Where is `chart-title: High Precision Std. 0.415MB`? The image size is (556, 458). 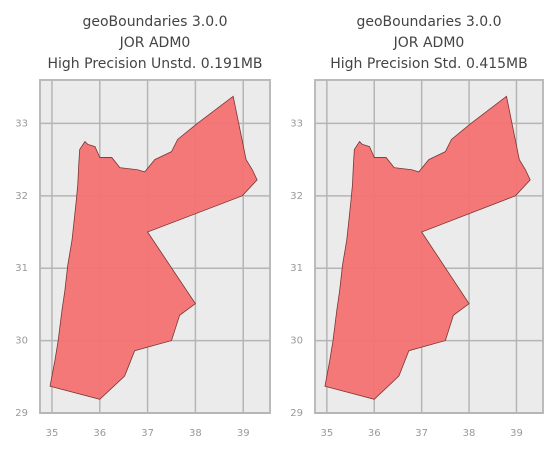
chart-title: High Precision Std. 0.415MB is located at coordinates (428, 64).